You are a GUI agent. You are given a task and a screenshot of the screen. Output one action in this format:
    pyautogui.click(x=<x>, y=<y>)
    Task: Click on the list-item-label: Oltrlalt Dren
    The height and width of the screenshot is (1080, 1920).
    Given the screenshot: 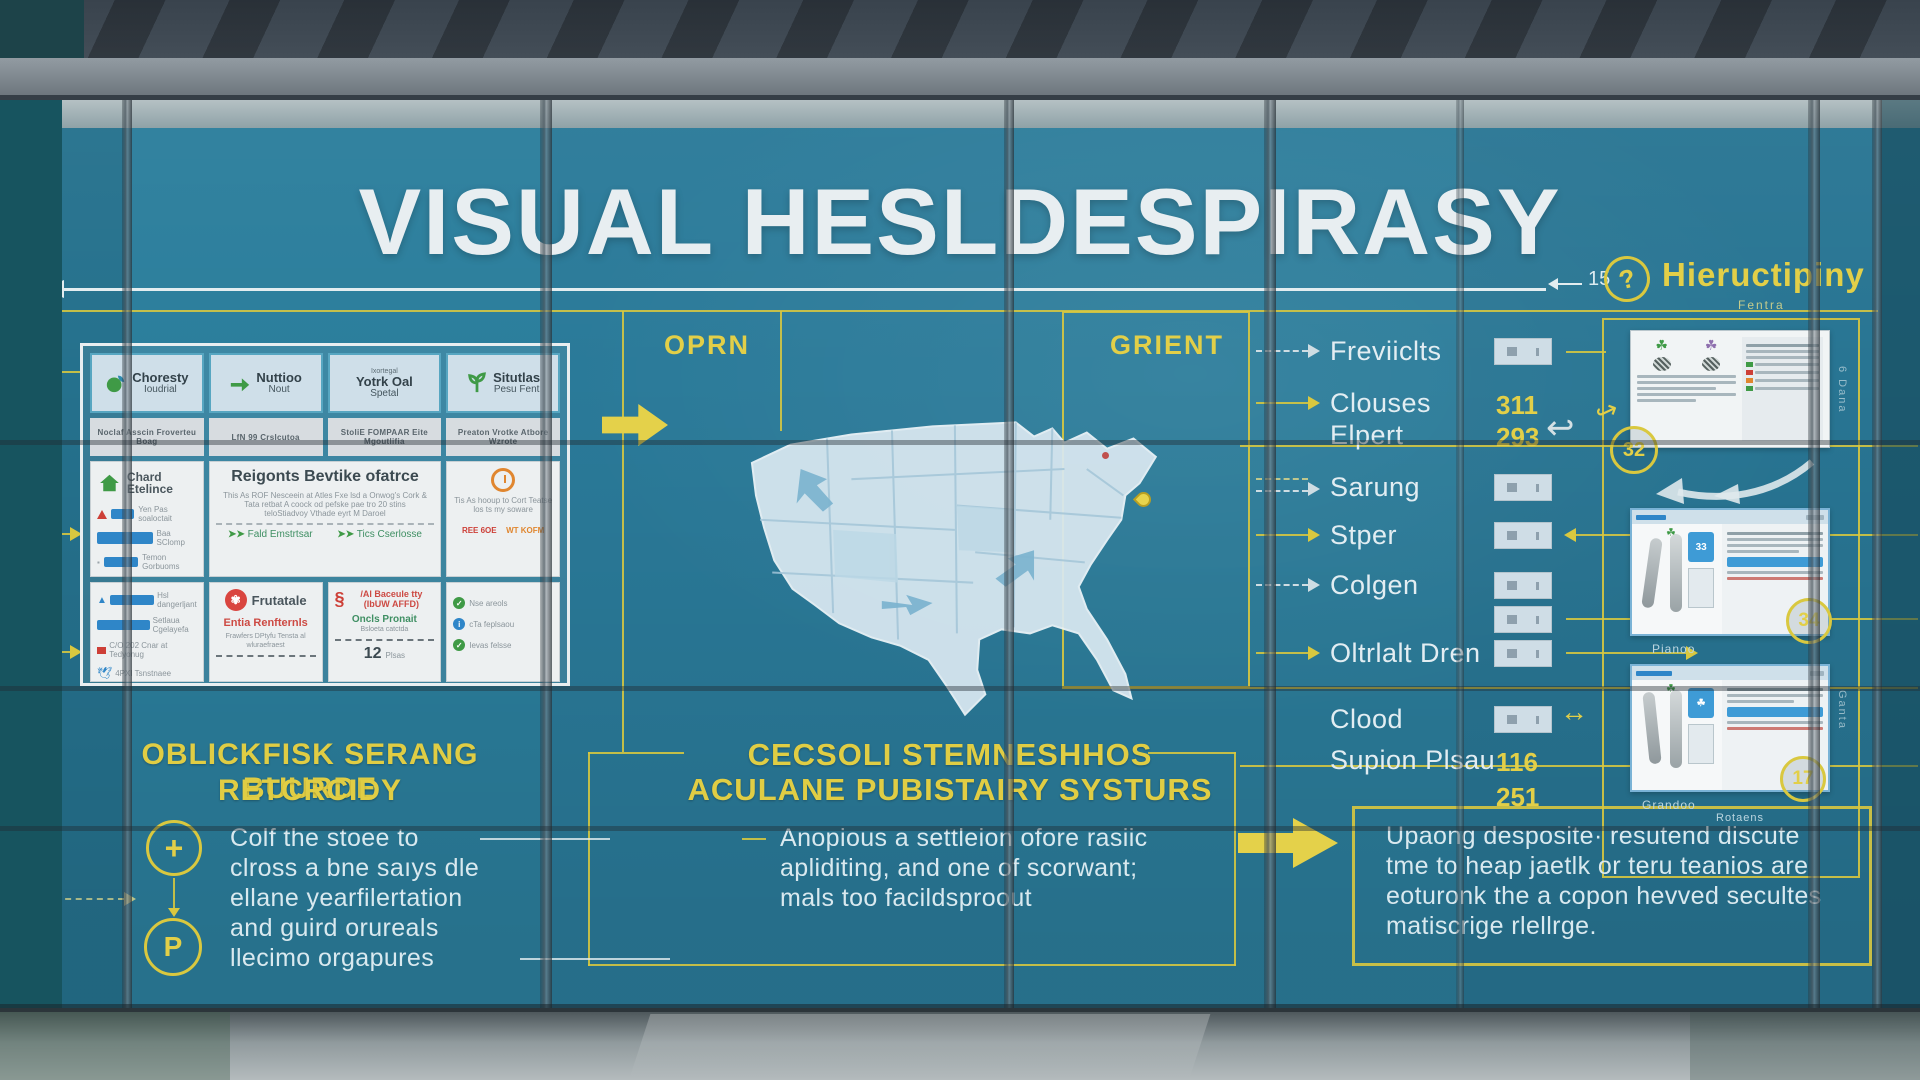 What is the action you would take?
    pyautogui.click(x=1405, y=653)
    